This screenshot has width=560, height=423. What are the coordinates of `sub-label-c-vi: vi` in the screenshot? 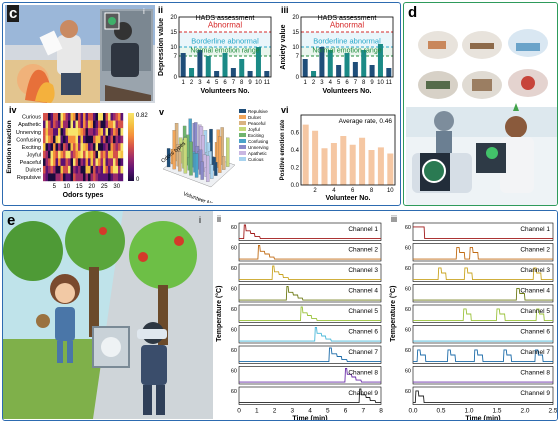 It's located at (285, 110).